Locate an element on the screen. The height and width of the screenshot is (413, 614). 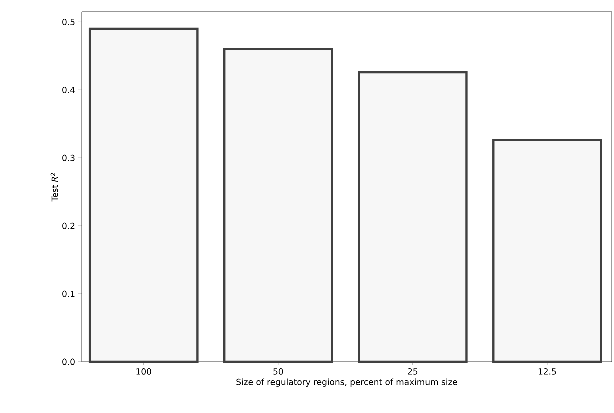
y-tick-label: 0.4 is located at coordinates (68, 90).